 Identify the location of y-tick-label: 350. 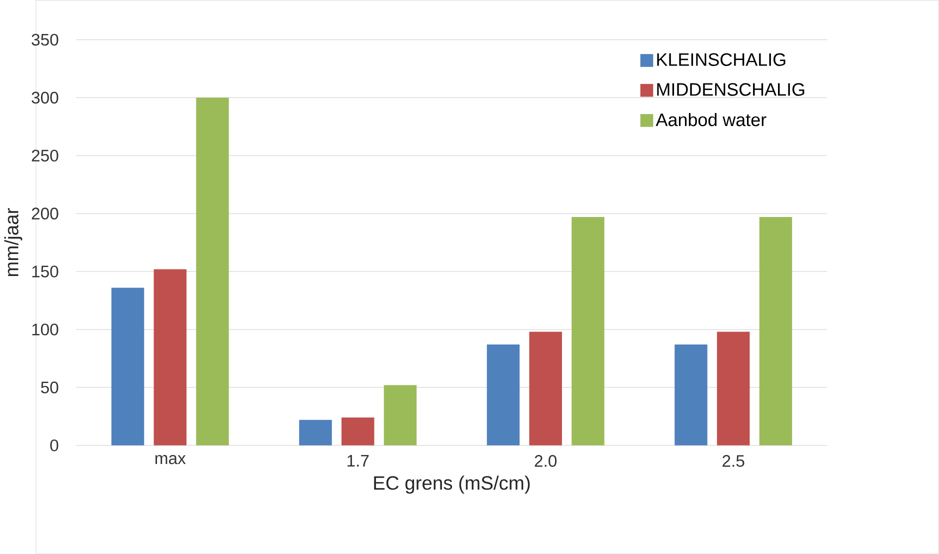
(45, 40).